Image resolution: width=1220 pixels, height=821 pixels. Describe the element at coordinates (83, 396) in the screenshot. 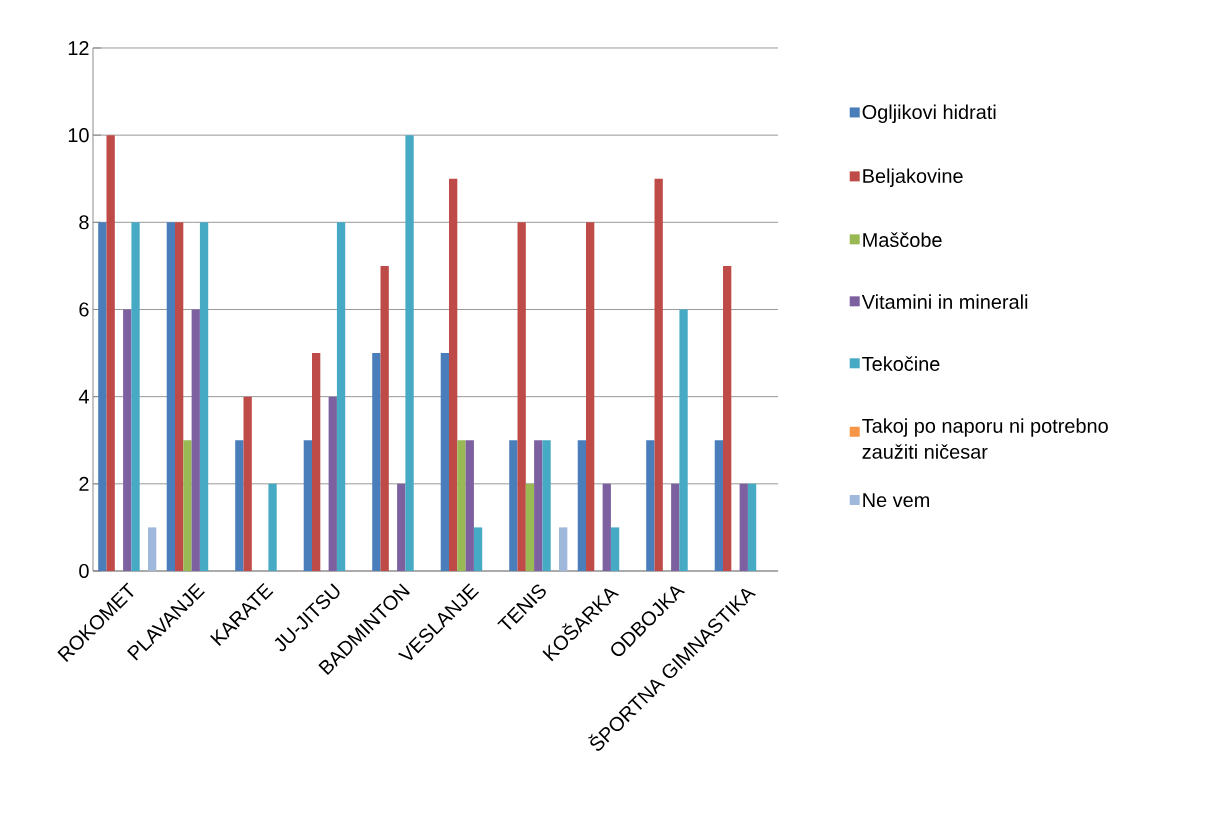

I see `y-tick-label: 4` at that location.